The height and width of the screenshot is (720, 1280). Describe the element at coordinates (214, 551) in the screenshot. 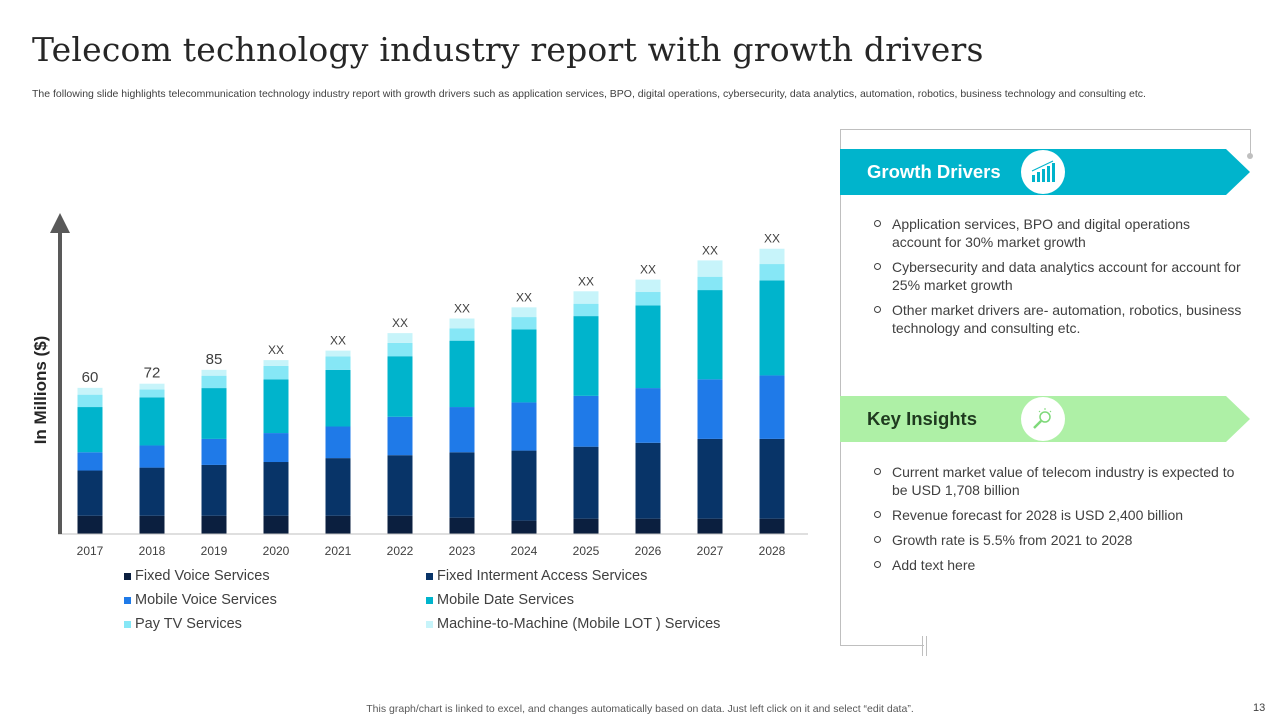

I see `x-tick-label-2019: 2019` at that location.